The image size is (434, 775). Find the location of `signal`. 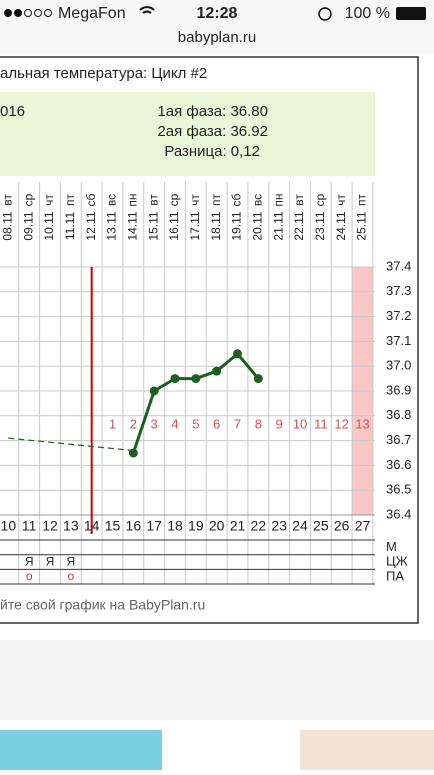

signal is located at coordinates (28, 13).